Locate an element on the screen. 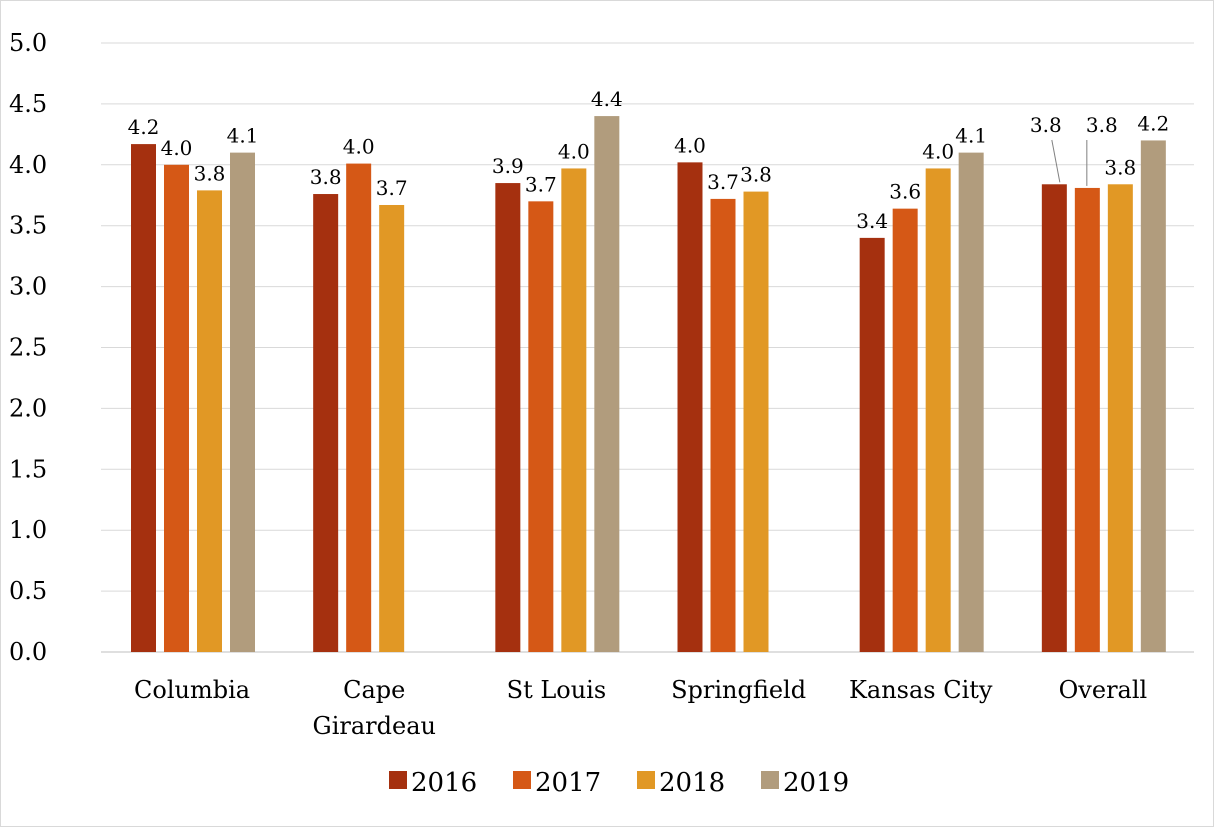  legend-label: 2019 is located at coordinates (816, 783).